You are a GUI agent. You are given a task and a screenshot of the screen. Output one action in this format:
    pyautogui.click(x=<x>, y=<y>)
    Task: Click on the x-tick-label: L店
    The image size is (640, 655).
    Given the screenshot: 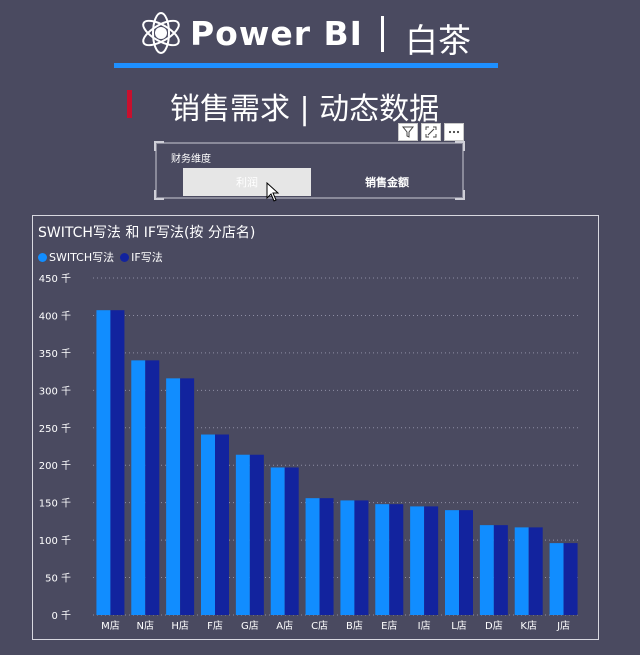 What is the action you would take?
    pyautogui.click(x=459, y=625)
    